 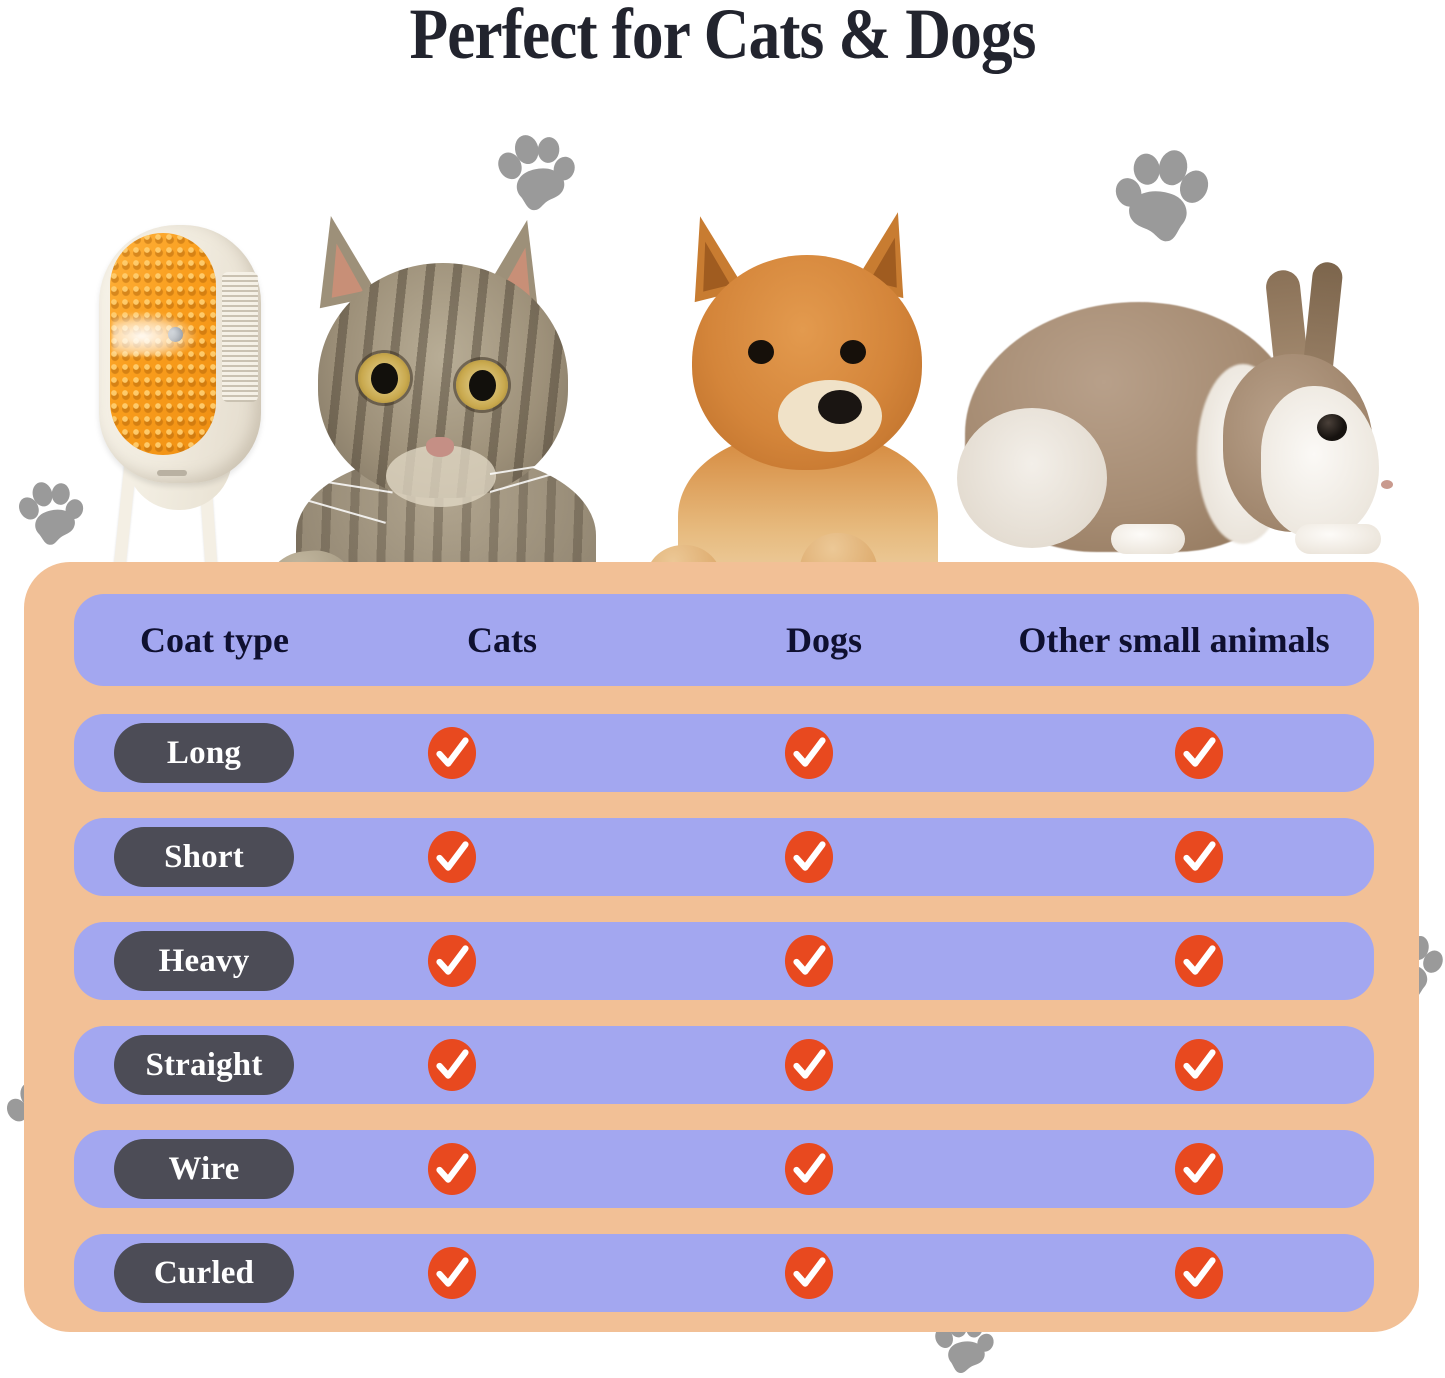 I want to click on coat-type-pill: Wire, so click(x=204, y=1169).